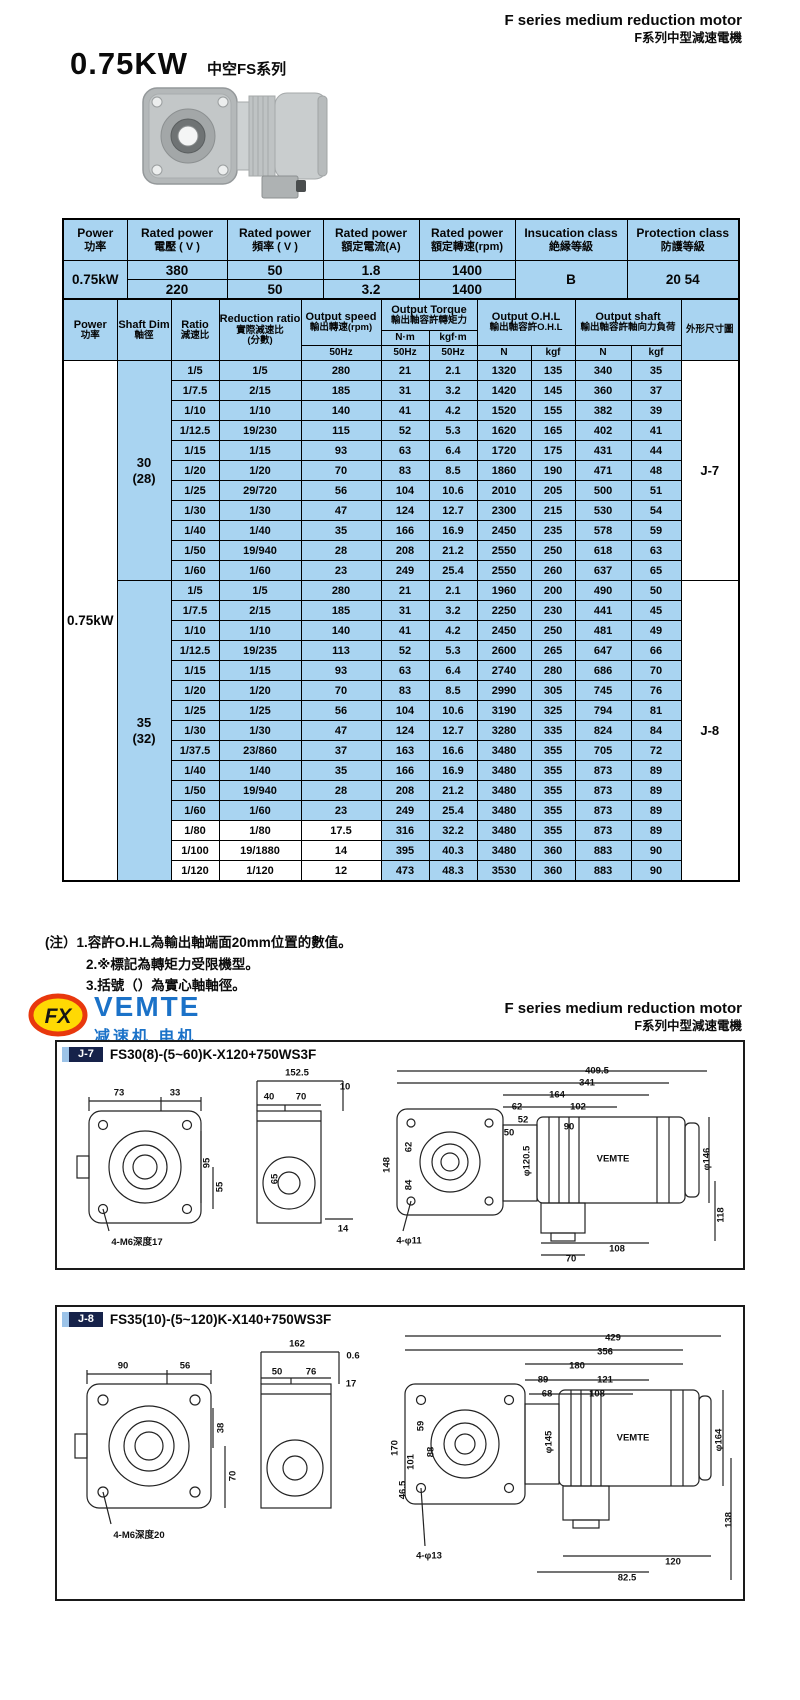 Image resolution: width=800 pixels, height=1700 pixels. Describe the element at coordinates (341, 410) in the screenshot. I see `cell-output-speed: 140` at that location.